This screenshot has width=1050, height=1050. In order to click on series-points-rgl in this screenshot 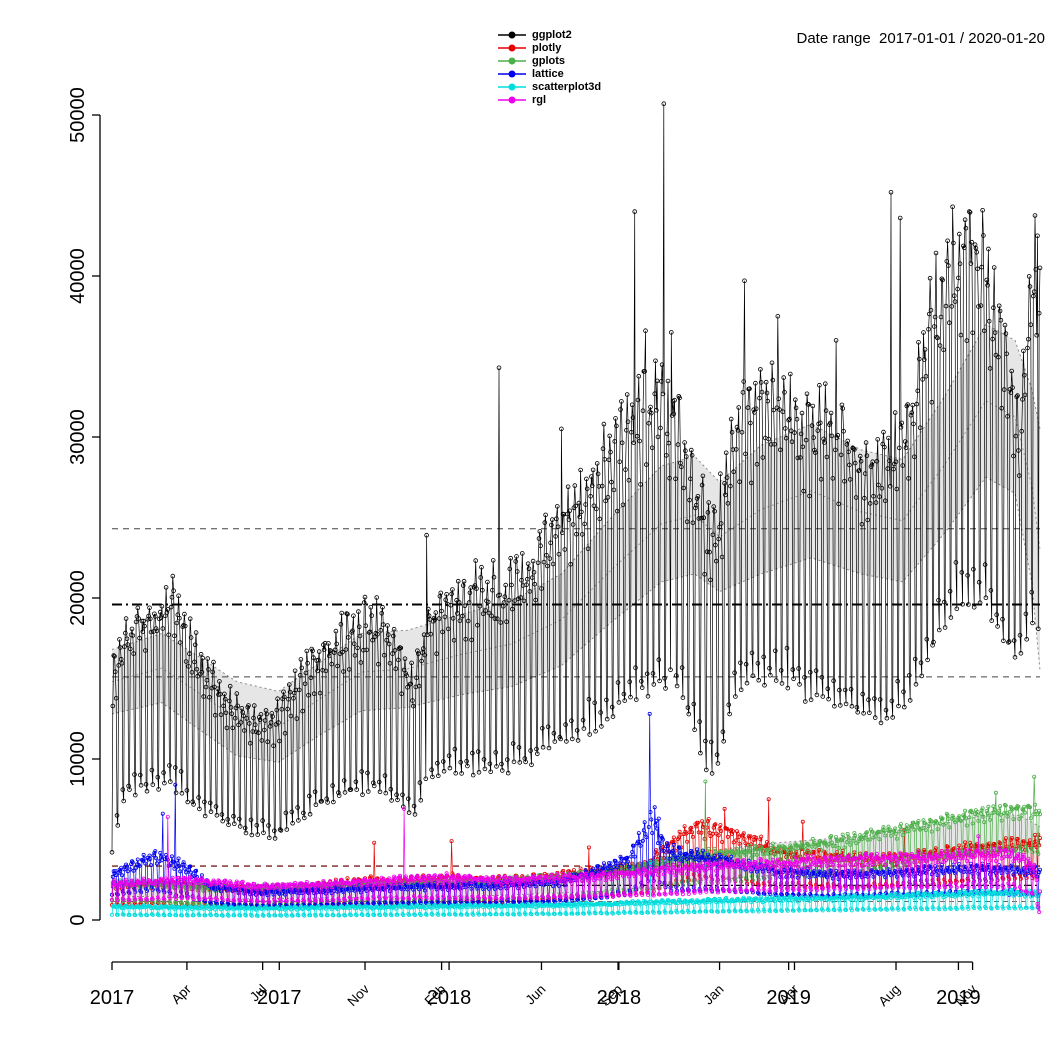, I will do `click(575, 860)`.